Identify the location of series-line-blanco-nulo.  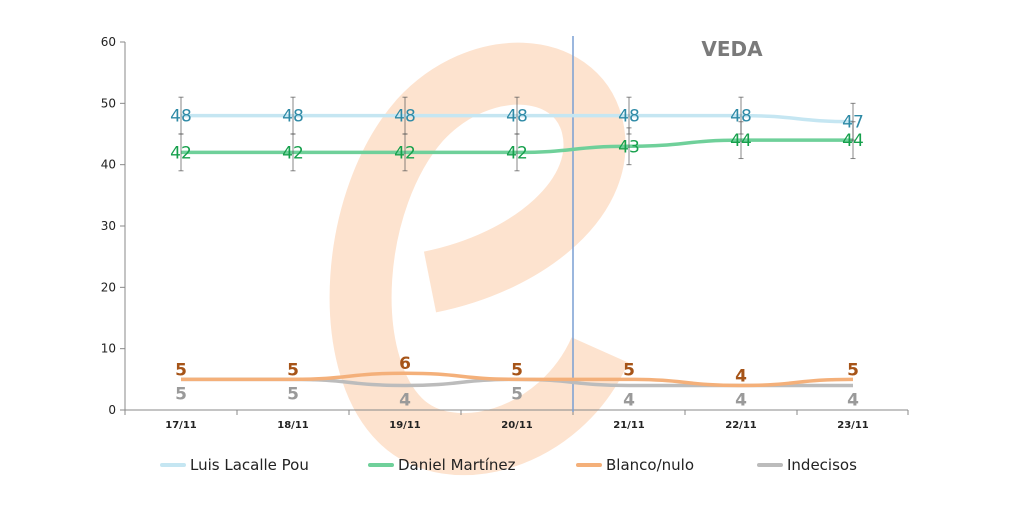
(517, 379).